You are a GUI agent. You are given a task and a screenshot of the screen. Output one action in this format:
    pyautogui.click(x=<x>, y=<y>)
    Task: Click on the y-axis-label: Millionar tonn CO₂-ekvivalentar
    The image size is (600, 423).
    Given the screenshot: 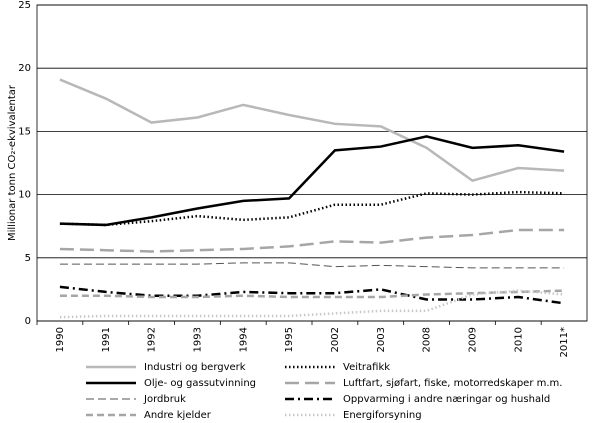 What is the action you would take?
    pyautogui.click(x=12, y=162)
    